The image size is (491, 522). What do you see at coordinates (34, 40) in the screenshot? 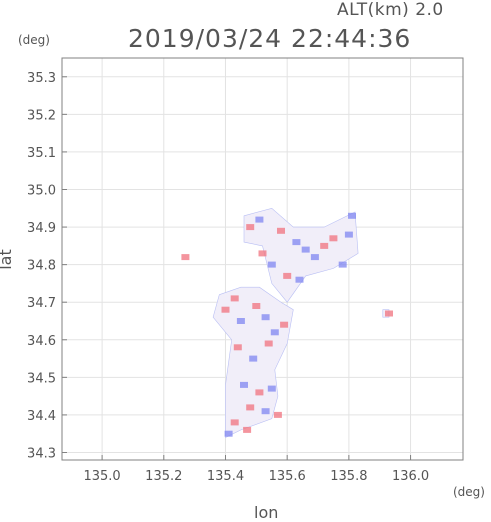
I see `y-axis-unit: (deg)` at bounding box center [34, 40].